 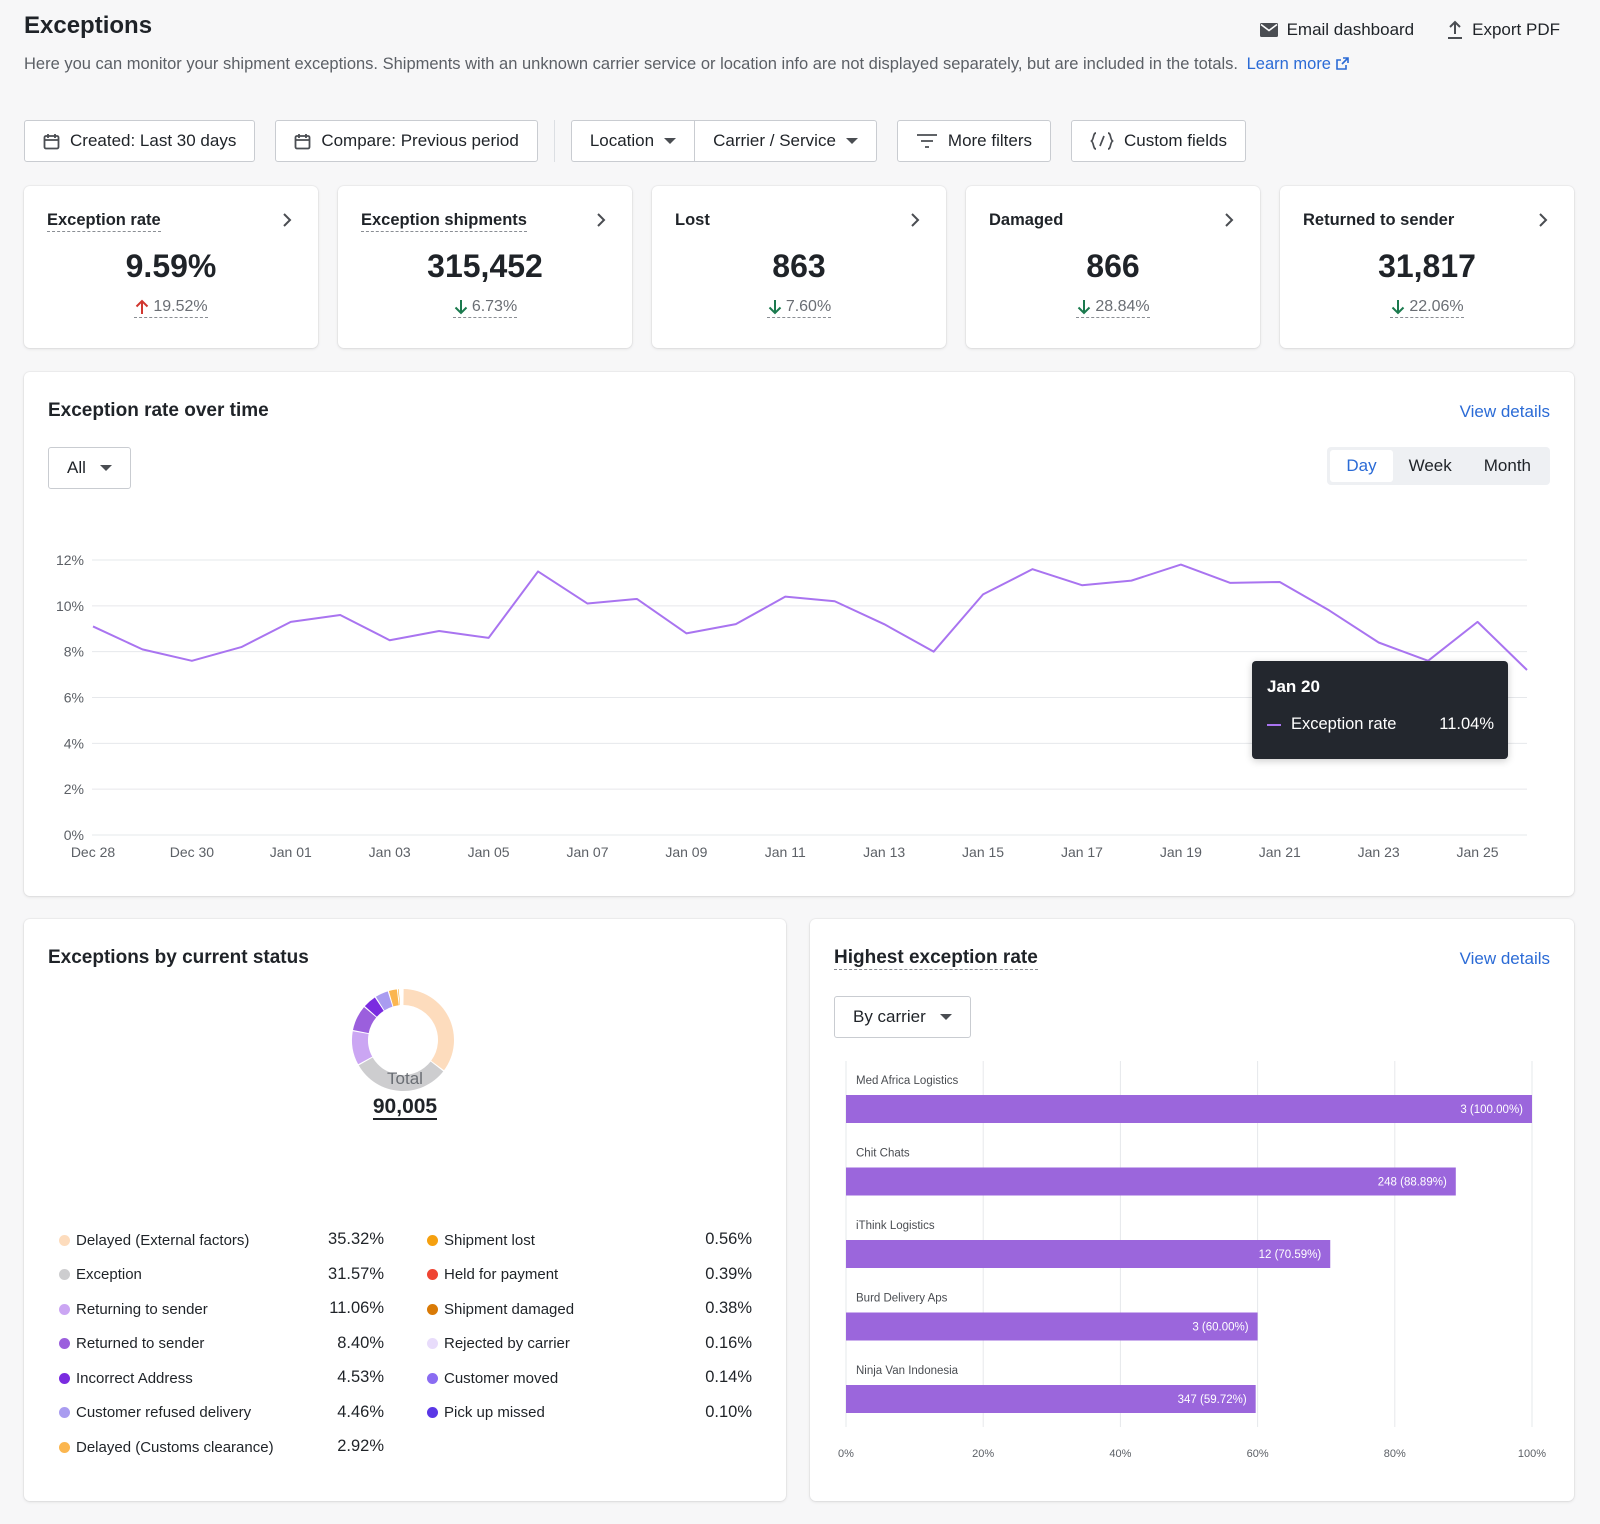 What do you see at coordinates (1361, 466) in the screenshot?
I see `period-day-button: Day` at bounding box center [1361, 466].